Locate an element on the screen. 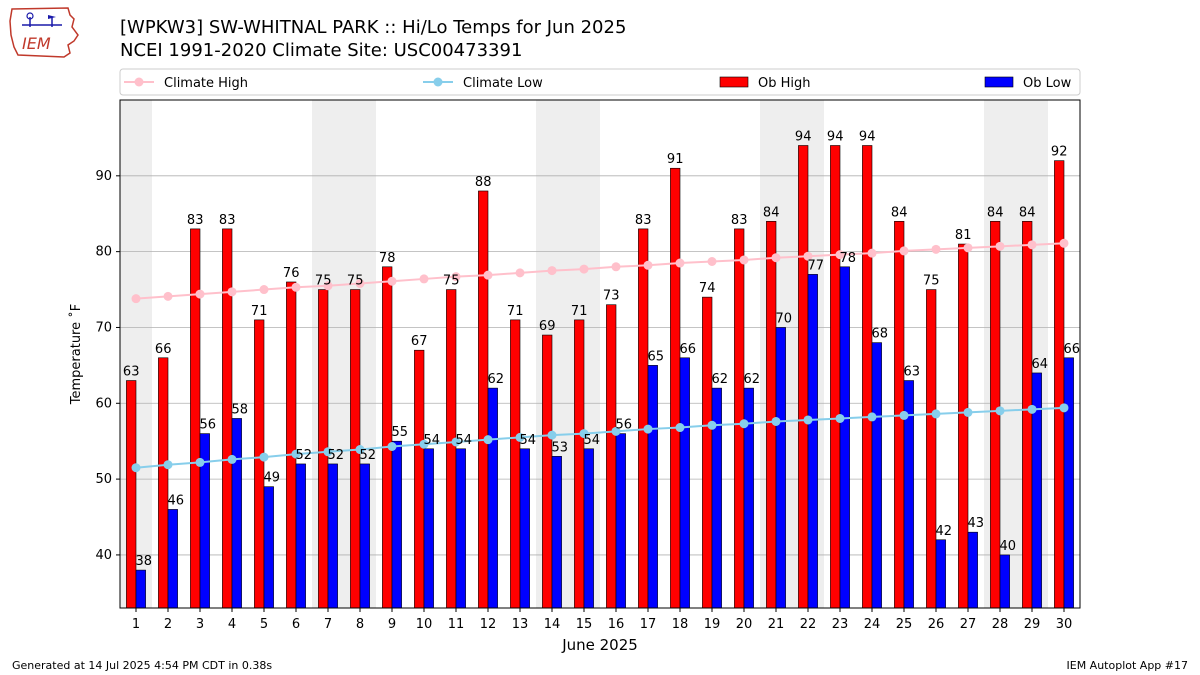  legend-box is located at coordinates (600, 82).